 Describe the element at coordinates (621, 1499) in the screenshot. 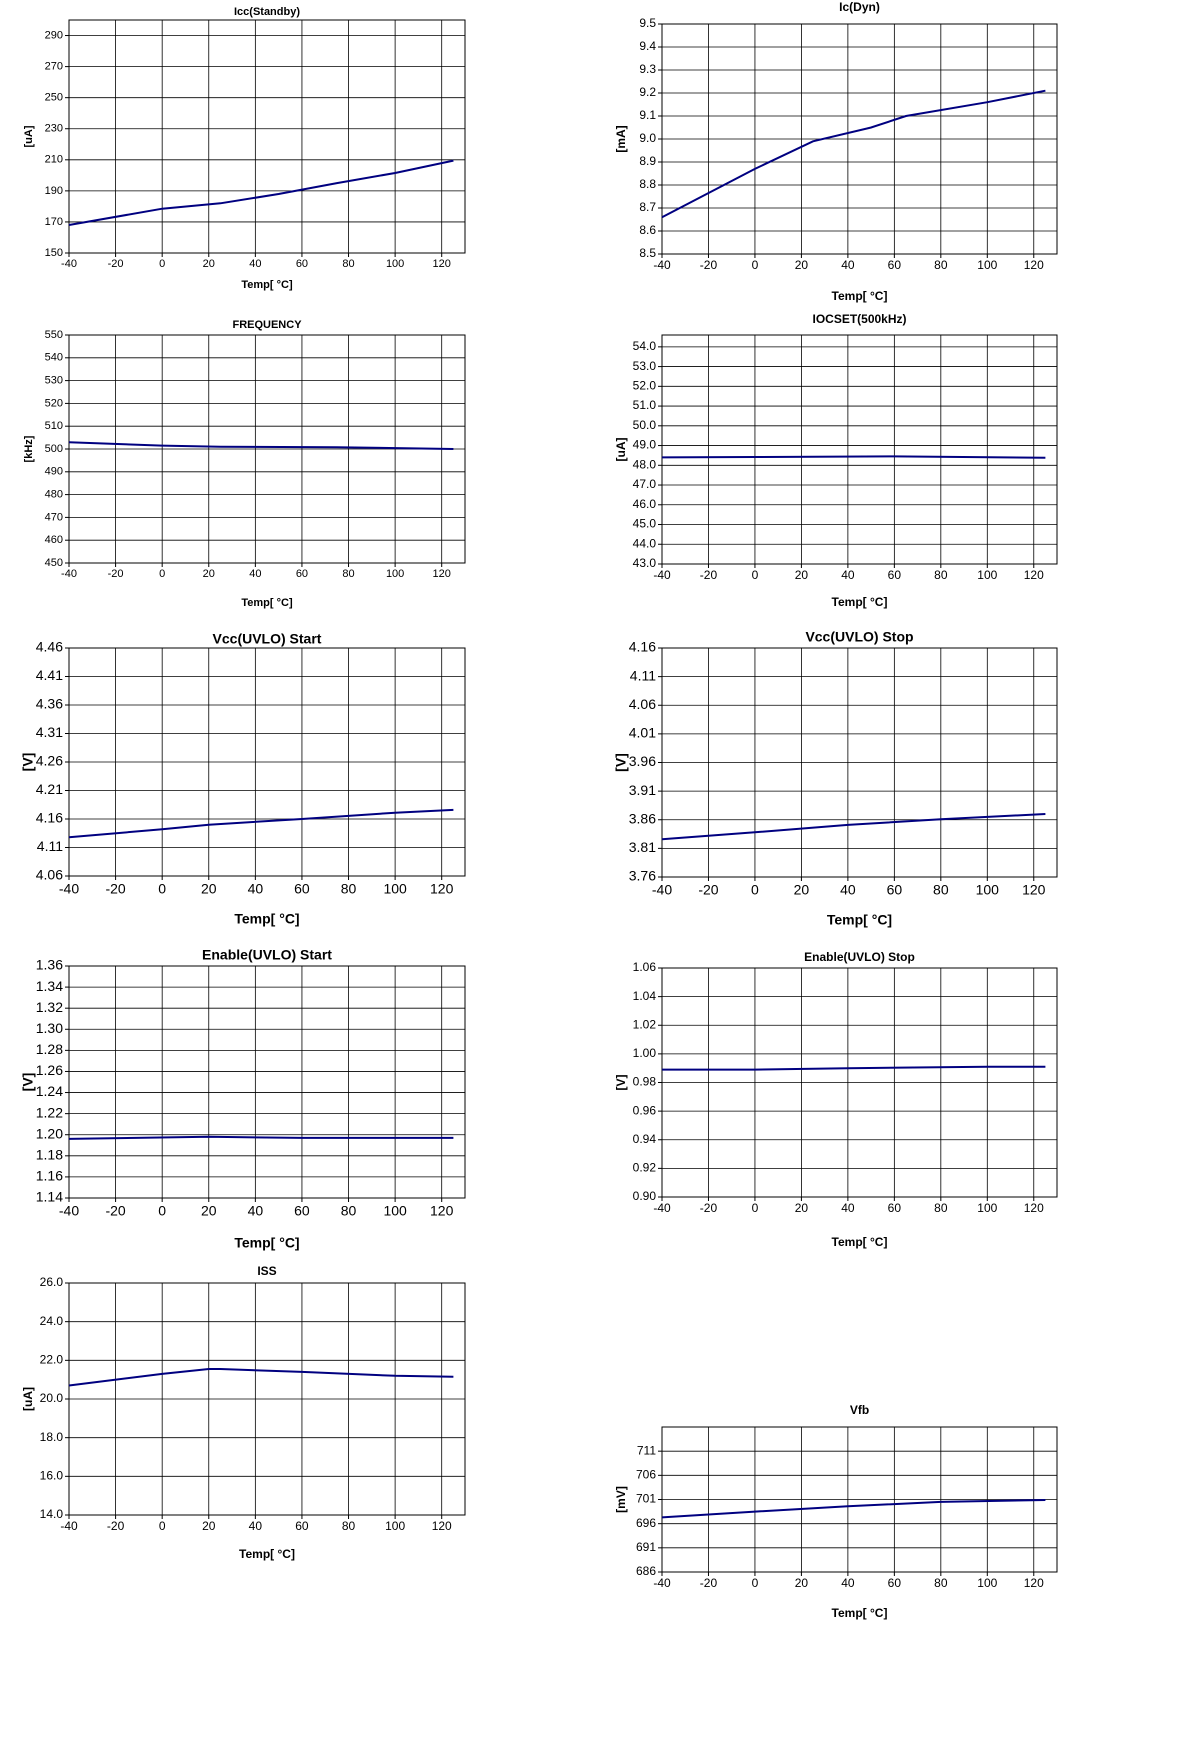

I see `y-axis-label: [mV]` at that location.